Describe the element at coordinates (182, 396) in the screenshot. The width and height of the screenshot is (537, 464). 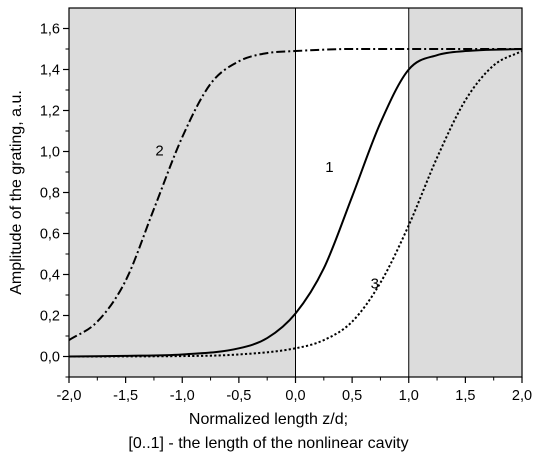
I see `x-tick-label: -1,0` at that location.